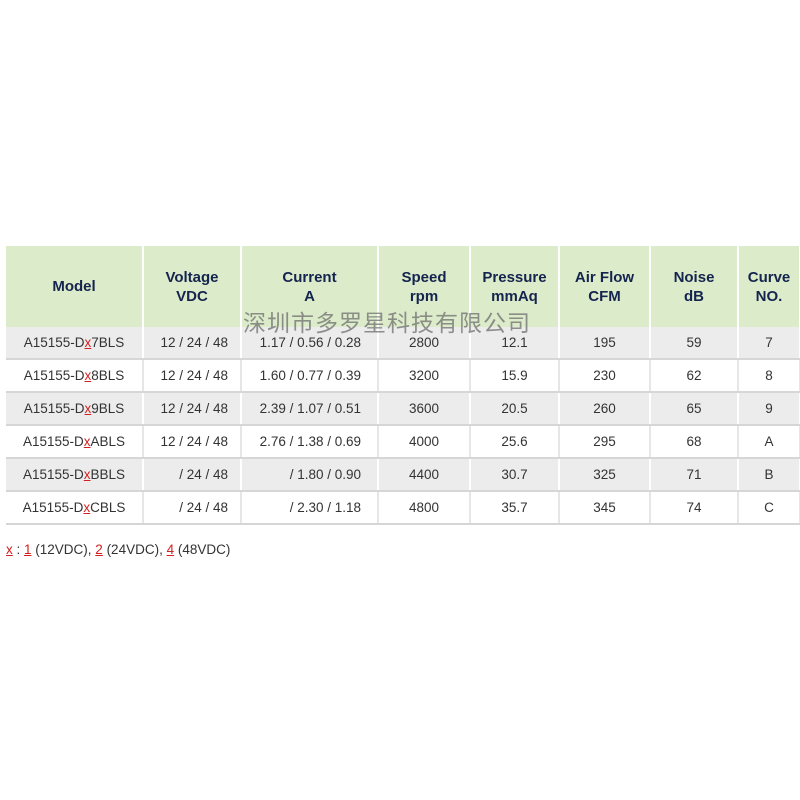 The height and width of the screenshot is (800, 800). I want to click on cell-pressure: 12.1, so click(515, 343).